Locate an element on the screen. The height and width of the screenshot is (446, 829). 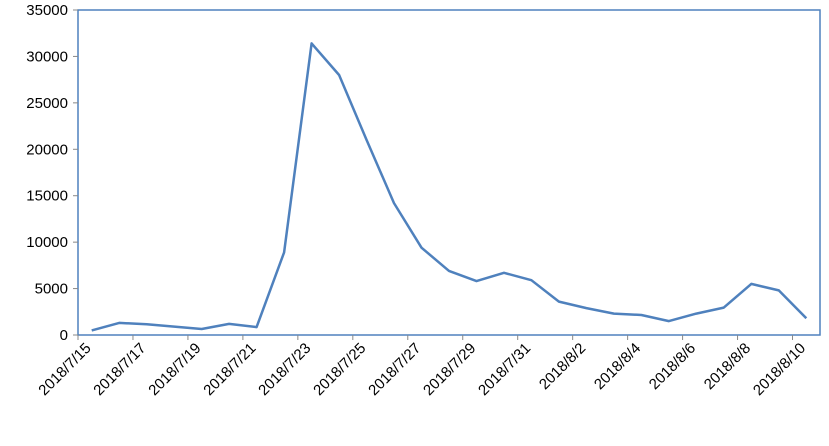
x-tick-label: 2018/8/4 is located at coordinates (617, 366).